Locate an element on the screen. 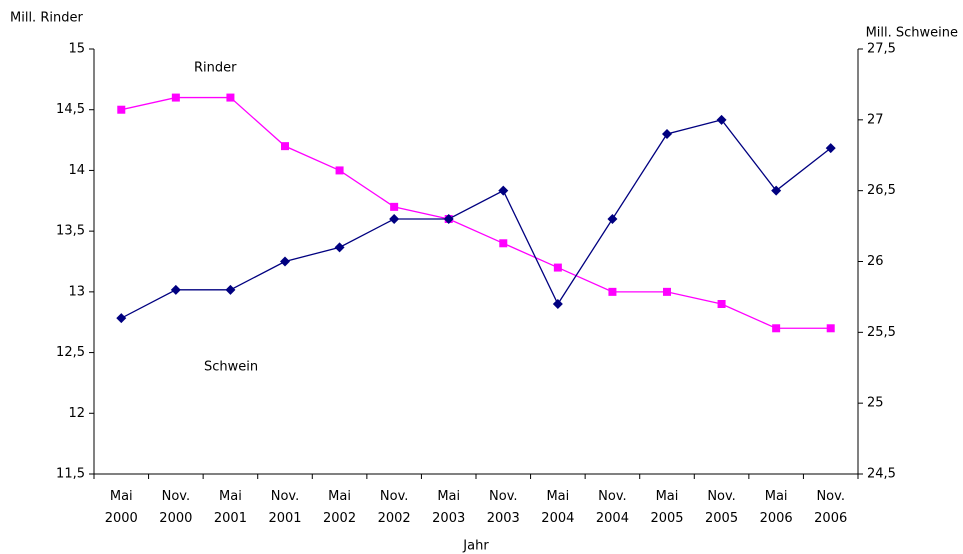 The width and height of the screenshot is (963, 554). y2-tick-label: 26,5 is located at coordinates (881, 190).